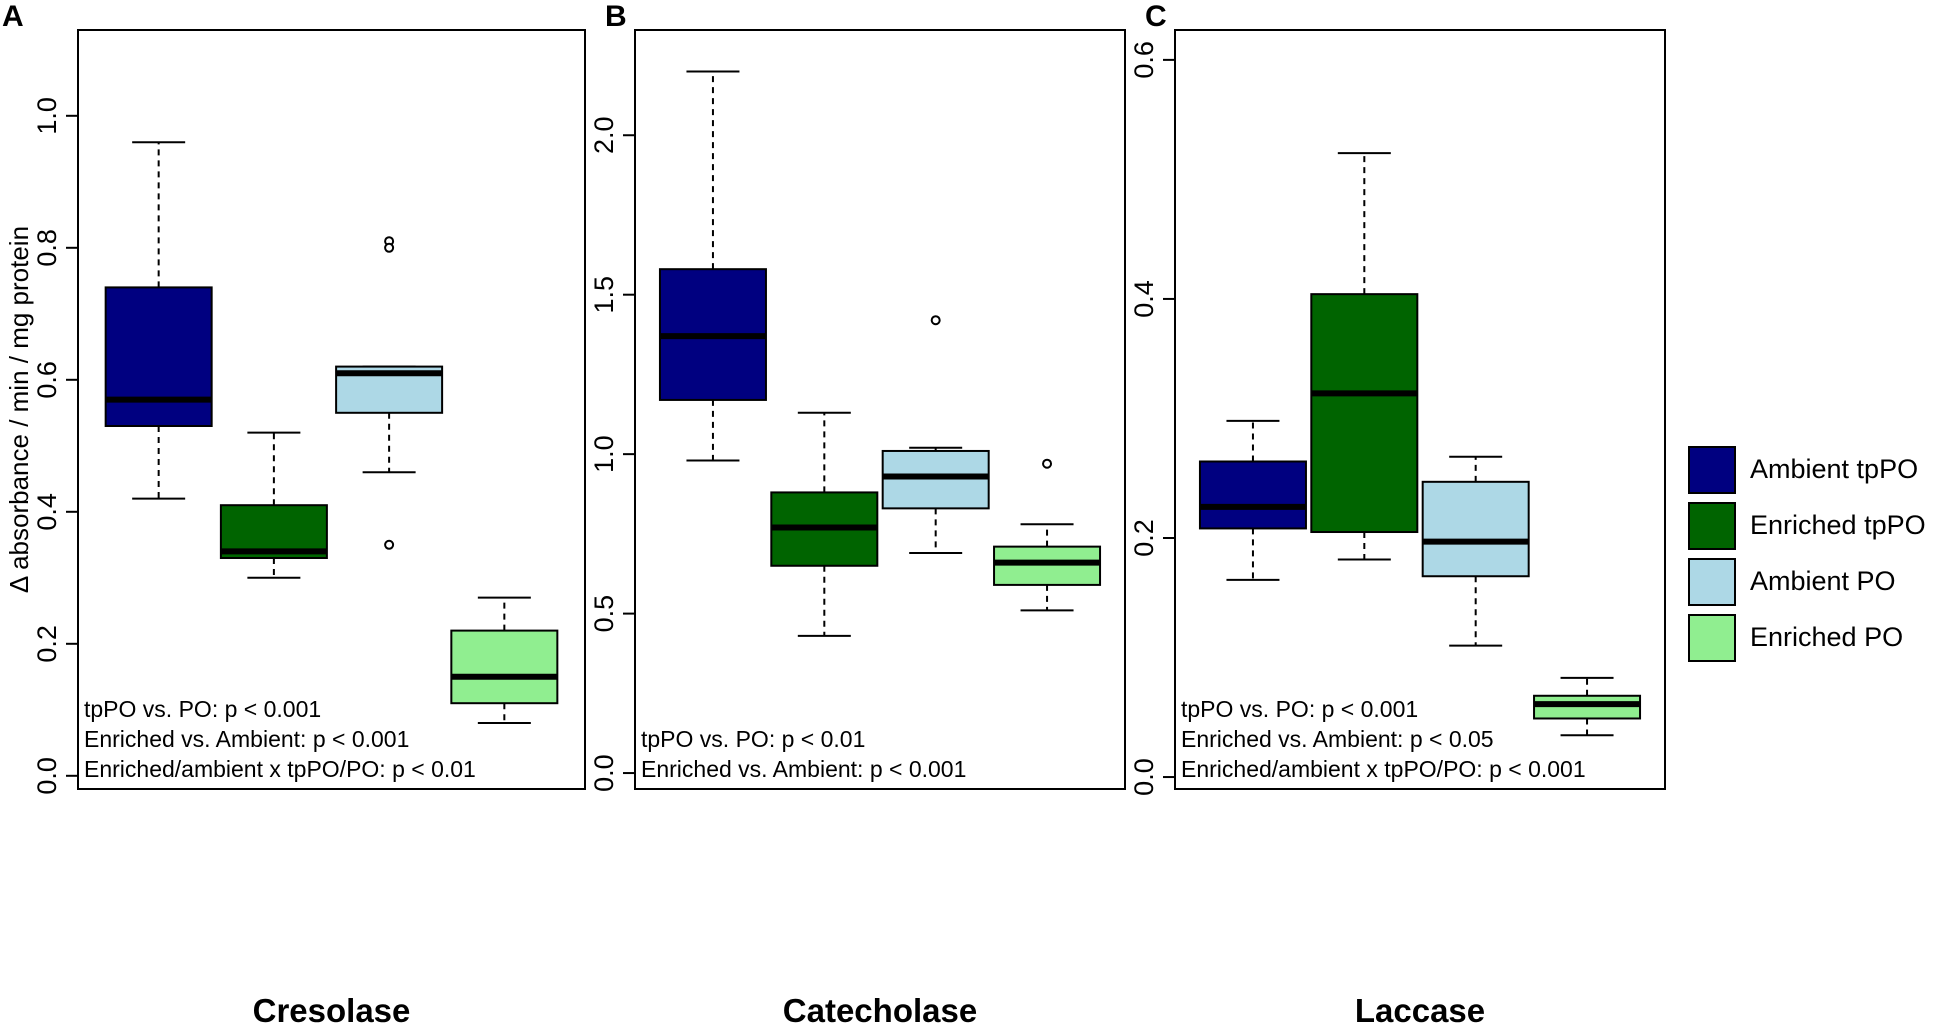 This screenshot has width=1949, height=1035. Describe the element at coordinates (47, 380) in the screenshot. I see `panel-a-ytick-label: 0.6` at that location.